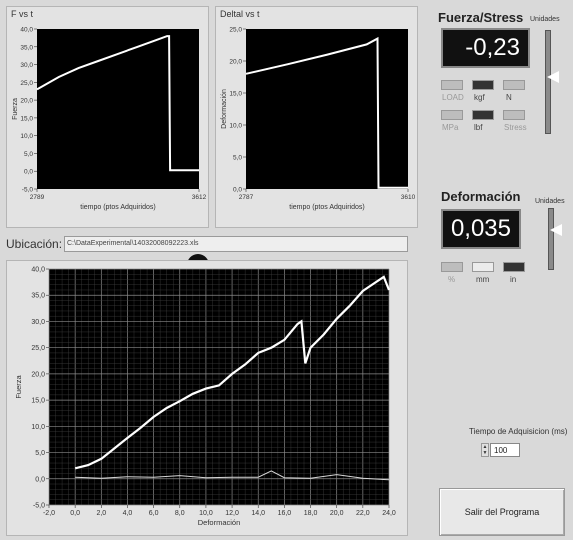 This screenshot has width=573, height=540. Describe the element at coordinates (258, 513) in the screenshot. I see `x-tick-label: 14,0` at that location.